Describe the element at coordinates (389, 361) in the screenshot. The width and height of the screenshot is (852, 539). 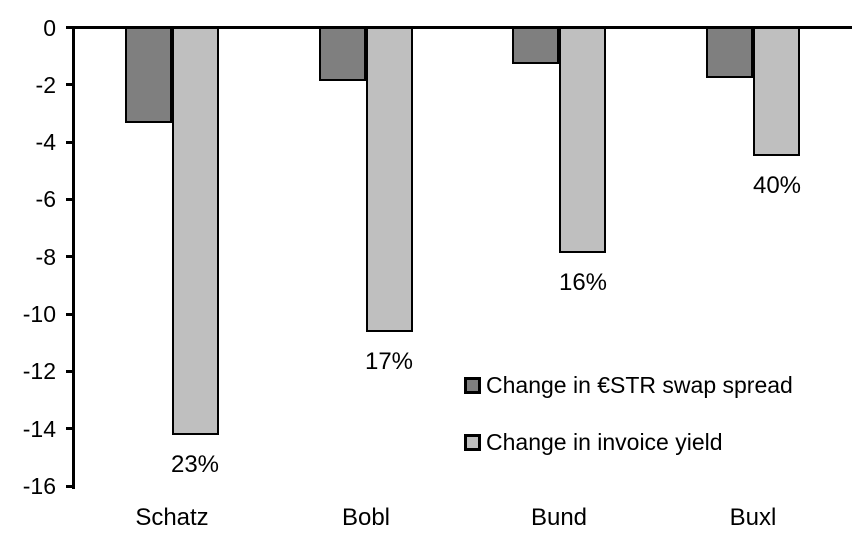
I see `bar-value-label: 17%` at that location.